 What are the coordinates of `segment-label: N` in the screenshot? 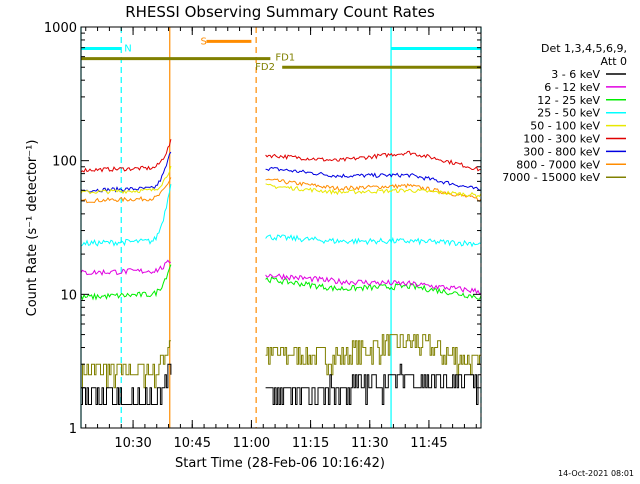 It's located at (127, 49).